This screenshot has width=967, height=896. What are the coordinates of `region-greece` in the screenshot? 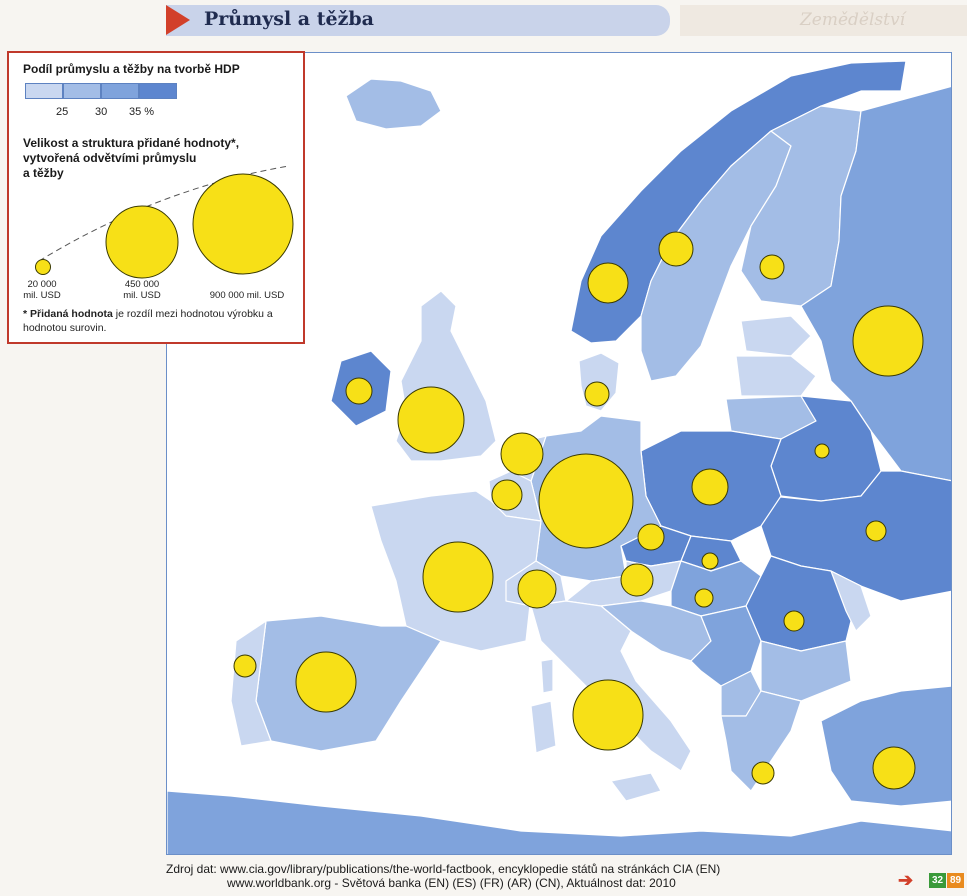 It's located at (761, 741).